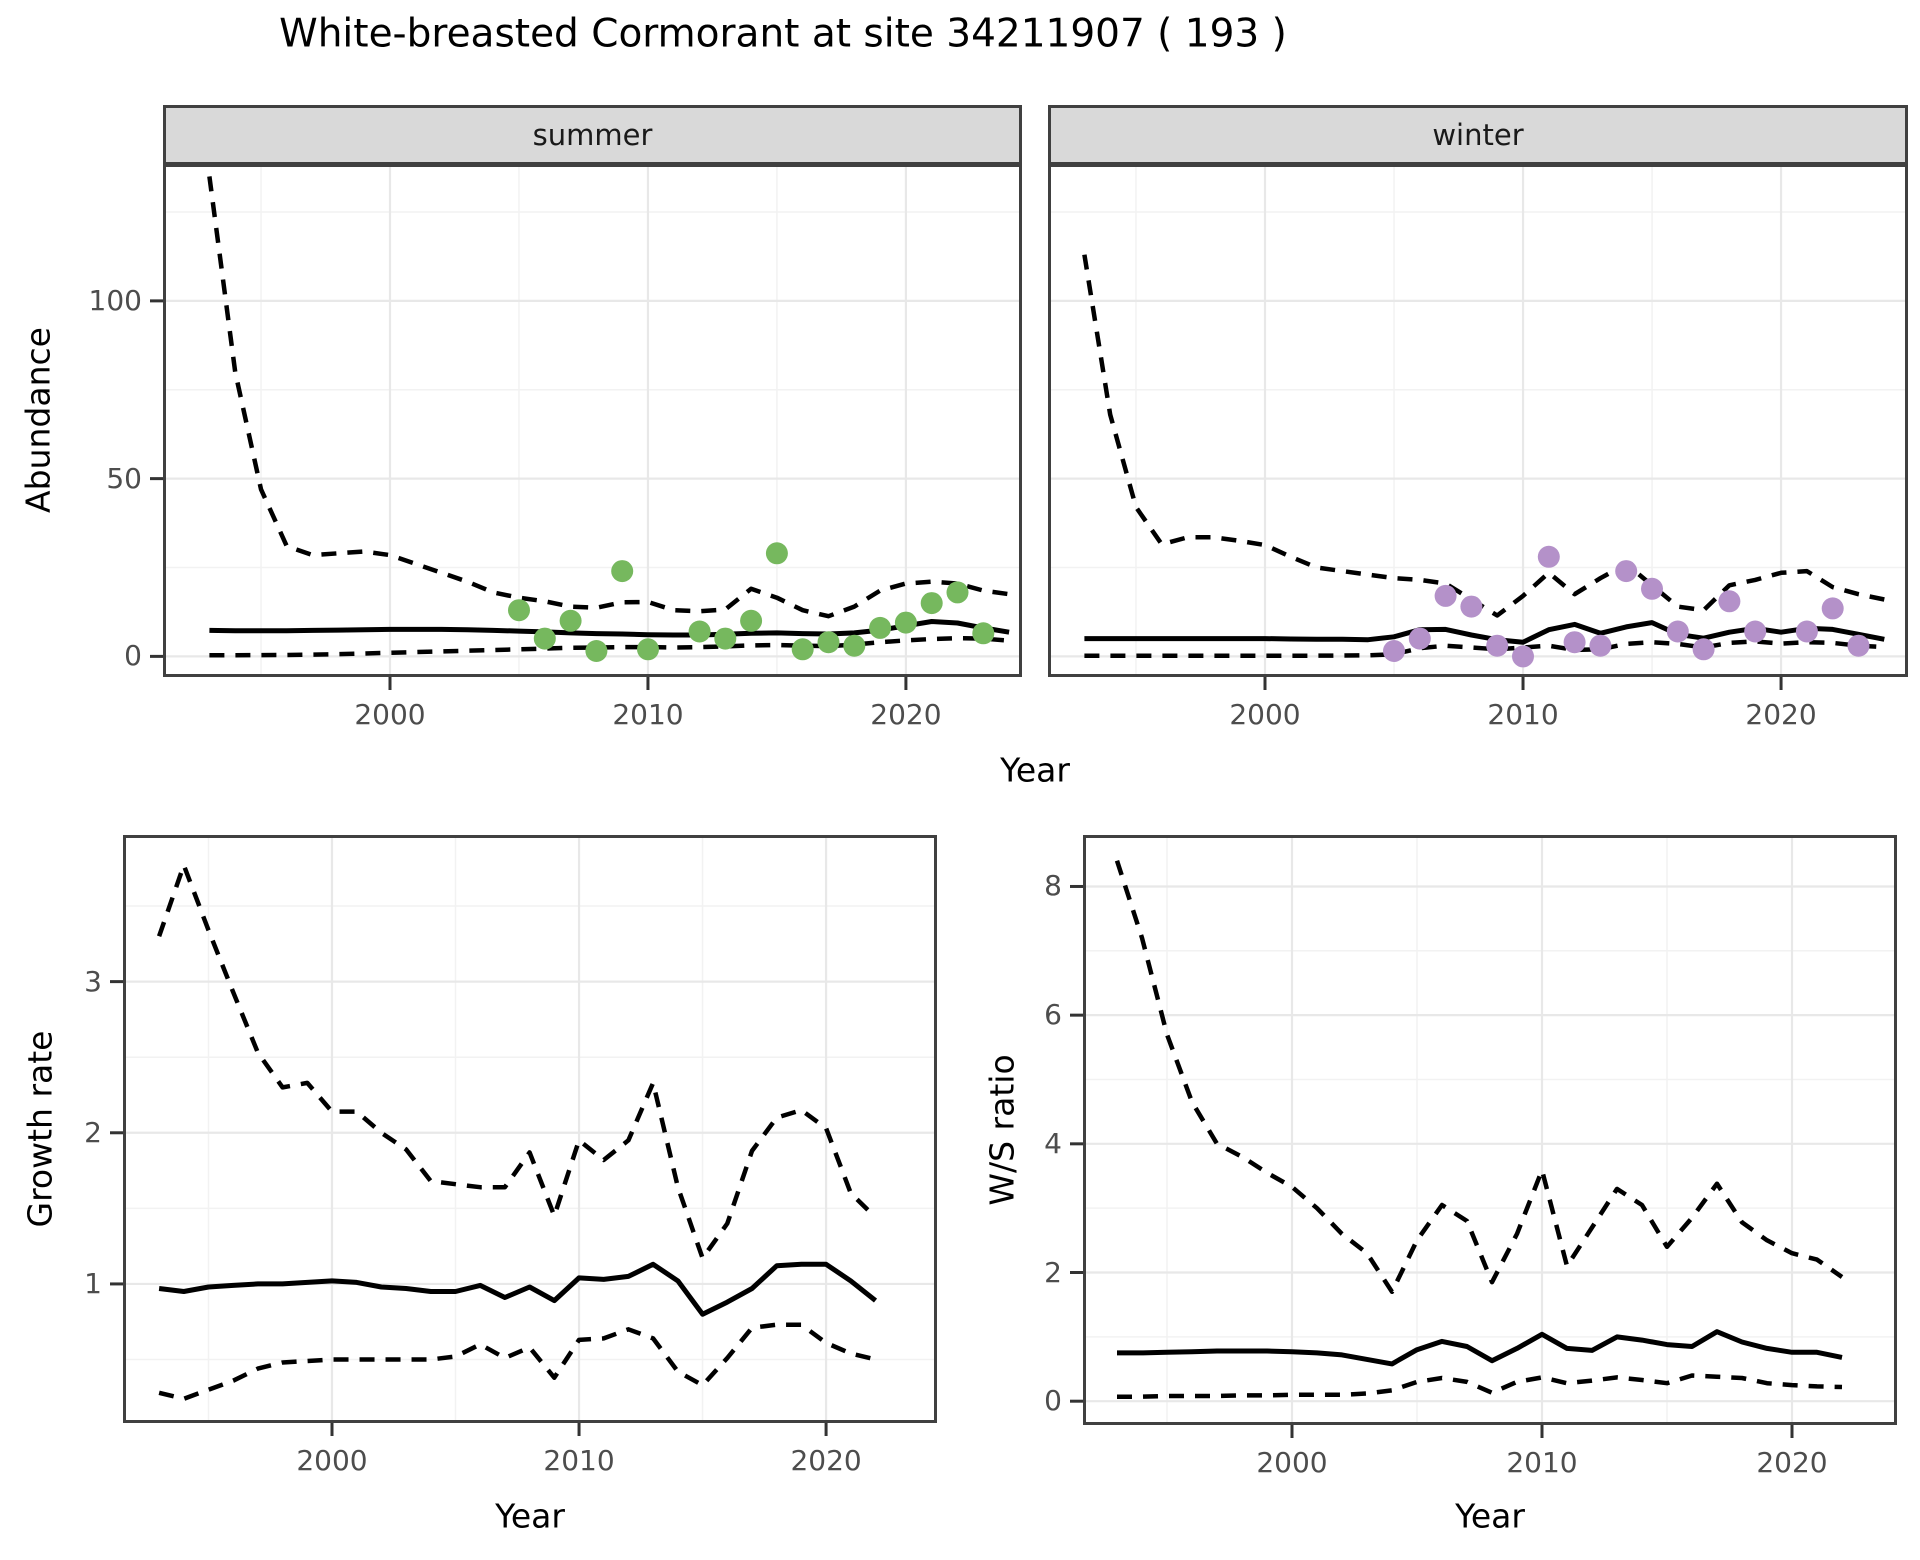  I want to click on y-tick-label: 3, so click(93, 981).